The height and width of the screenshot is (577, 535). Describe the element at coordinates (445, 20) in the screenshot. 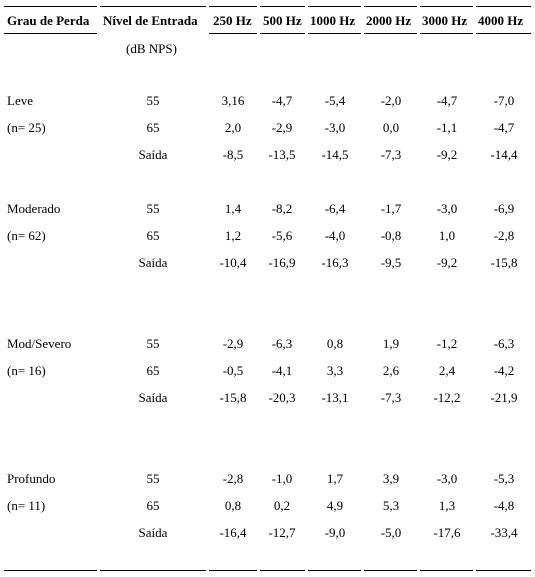

I see `header-3000hz: 3000 Hz` at that location.